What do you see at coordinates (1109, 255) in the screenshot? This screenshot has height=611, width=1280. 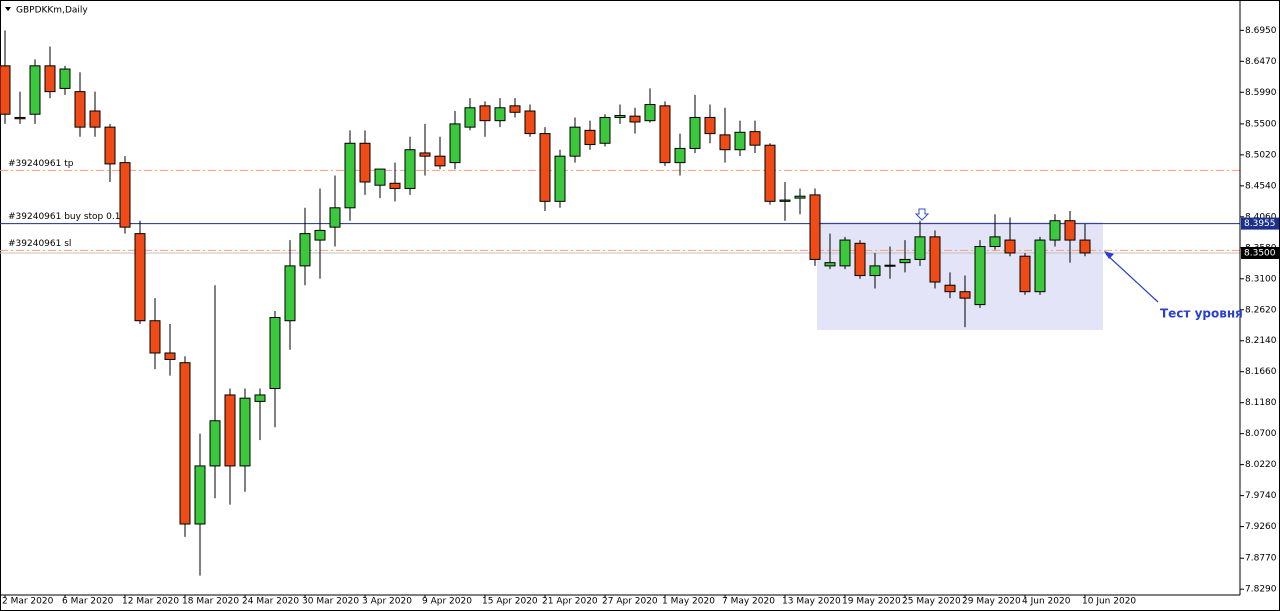 I see `annotation-arrowhead` at bounding box center [1109, 255].